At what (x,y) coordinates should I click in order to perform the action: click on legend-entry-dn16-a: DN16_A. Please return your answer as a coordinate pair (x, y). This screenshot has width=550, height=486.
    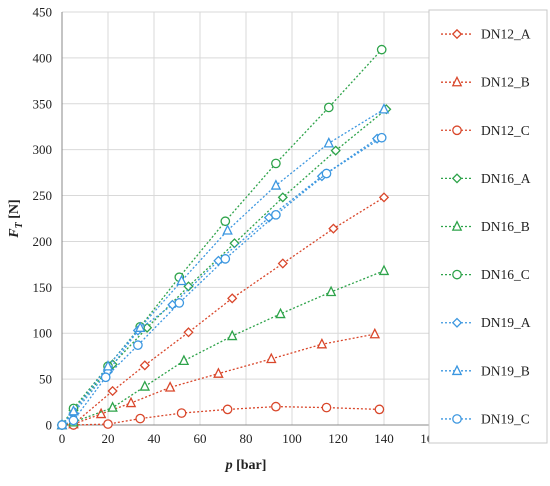
    Looking at the image, I should click on (486, 178).